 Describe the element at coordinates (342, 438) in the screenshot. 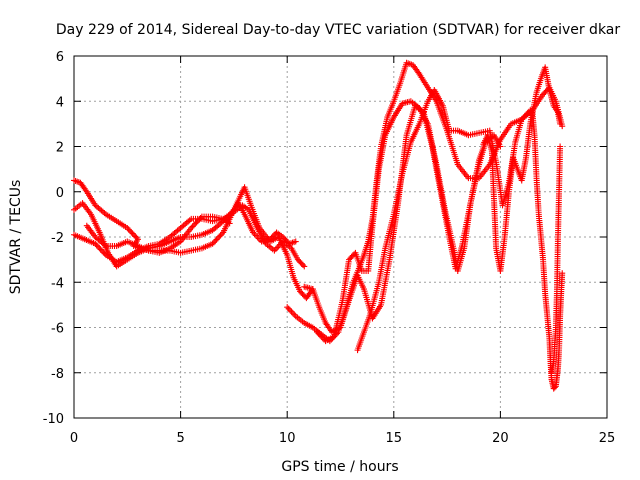

I see `x-tick-labels: 0 5 10 15 20 25` at that location.